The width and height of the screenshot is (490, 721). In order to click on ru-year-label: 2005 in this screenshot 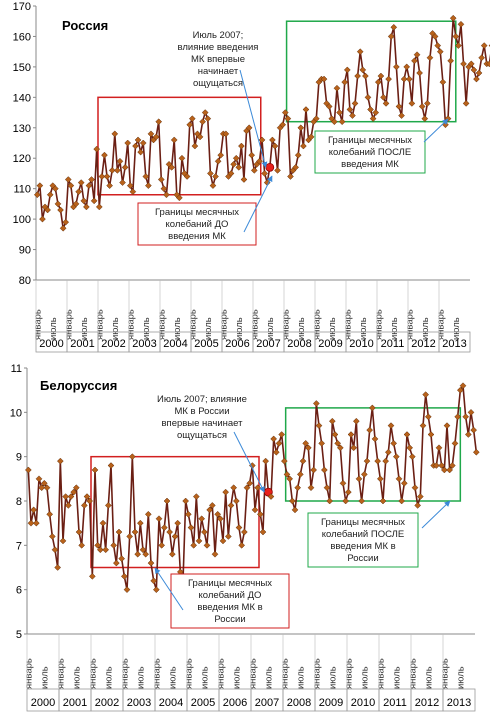, I will do `click(206, 344)`.